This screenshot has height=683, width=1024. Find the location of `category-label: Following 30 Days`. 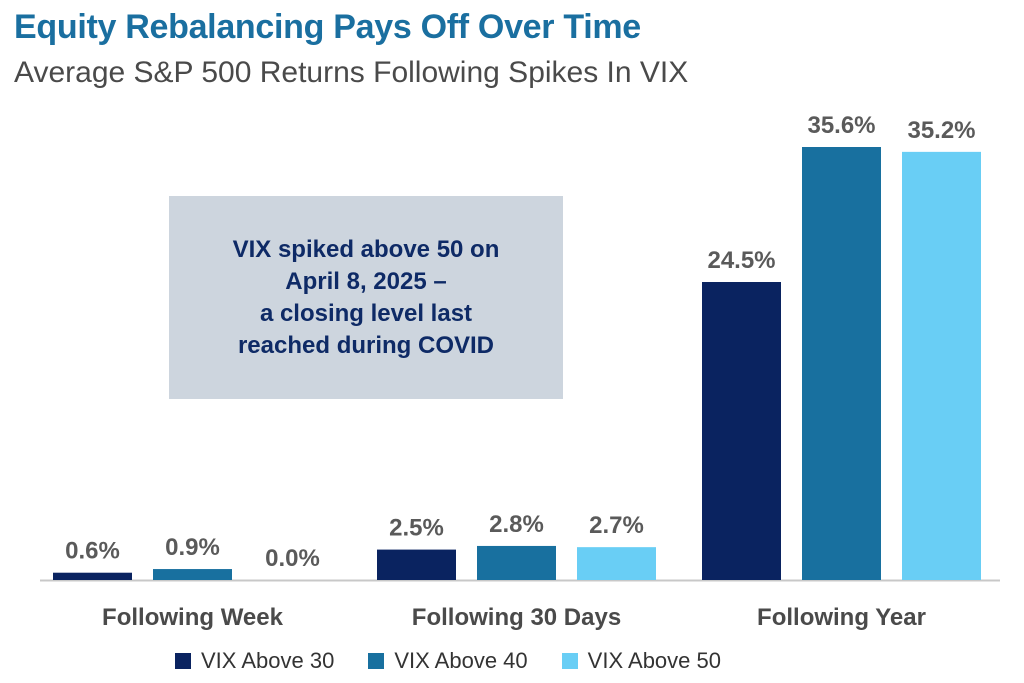

category-label: Following 30 Days is located at coordinates (516, 617).